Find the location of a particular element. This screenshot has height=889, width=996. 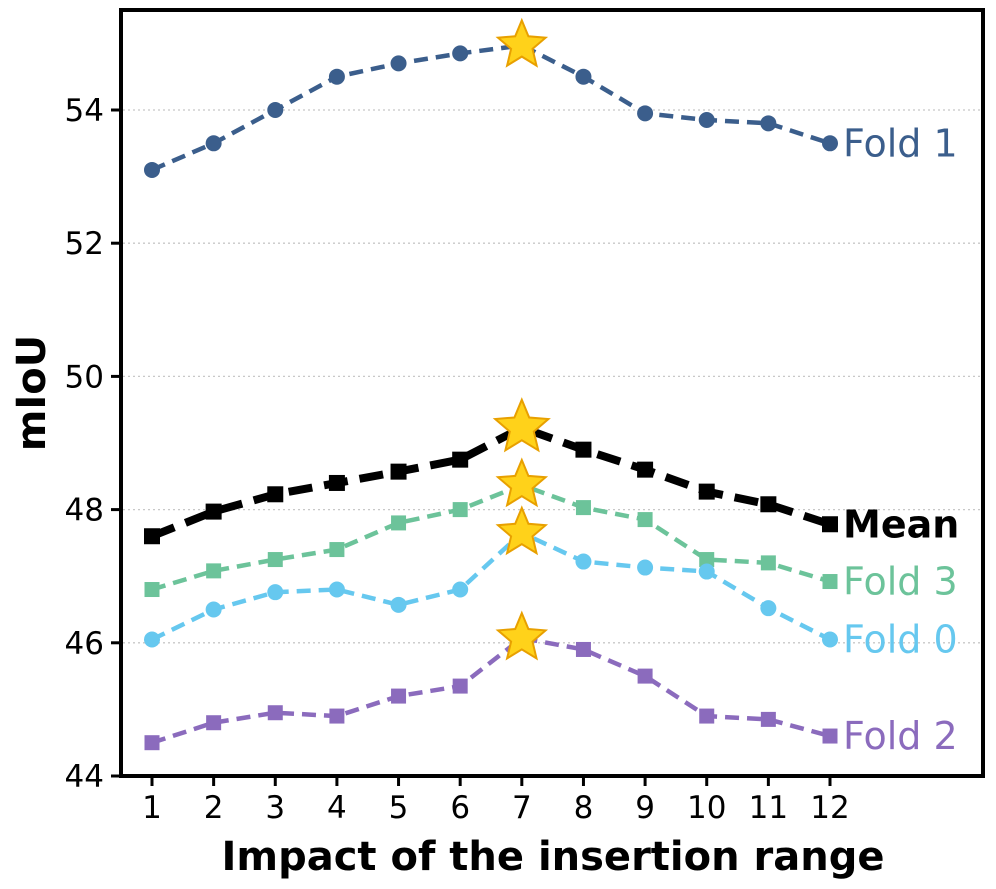

x-tick-label: 10 is located at coordinates (706, 808).